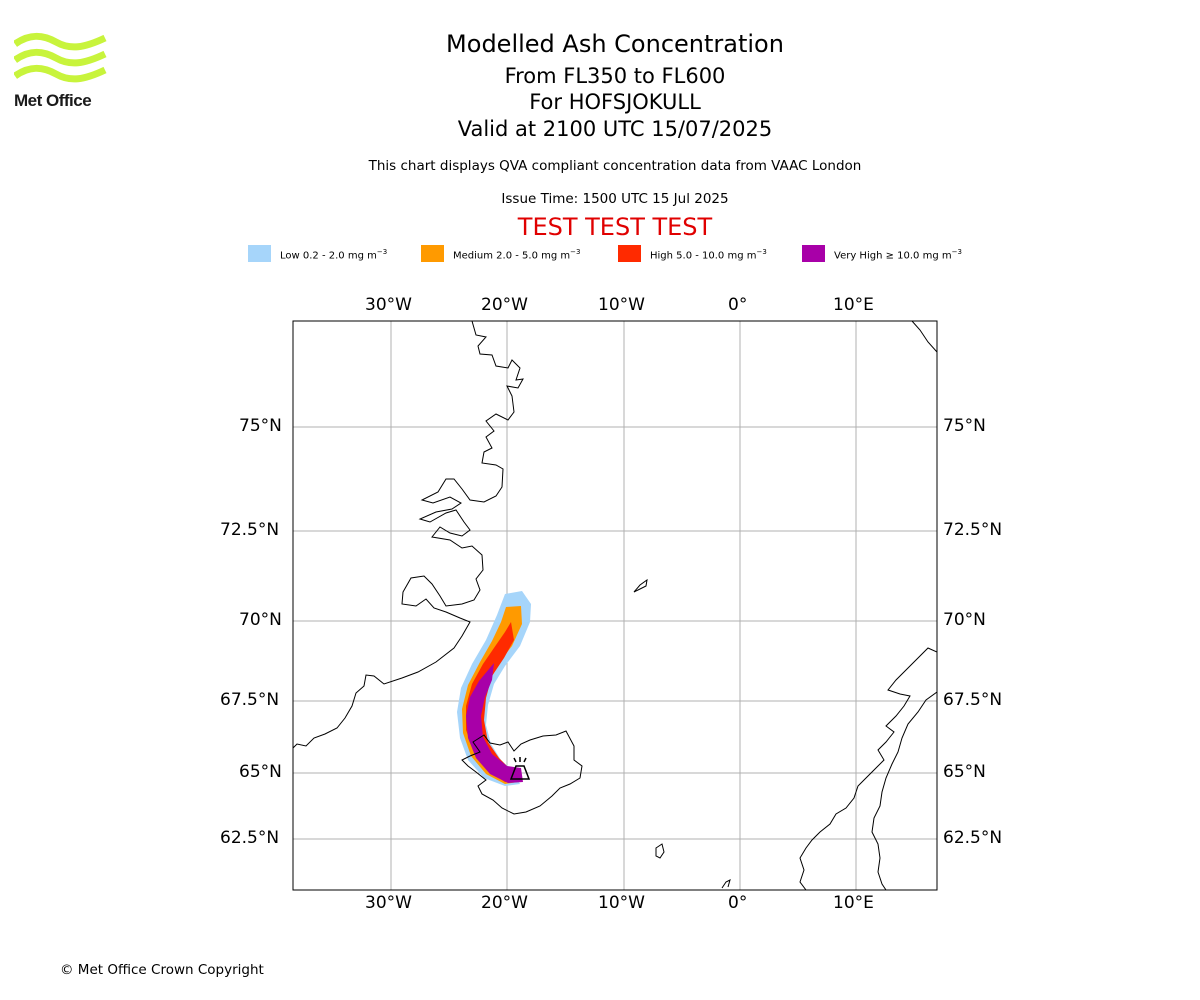 Image resolution: width=1200 pixels, height=1000 pixels. Describe the element at coordinates (973, 838) in the screenshot. I see `lat-tick-right: 62.5°N` at that location.